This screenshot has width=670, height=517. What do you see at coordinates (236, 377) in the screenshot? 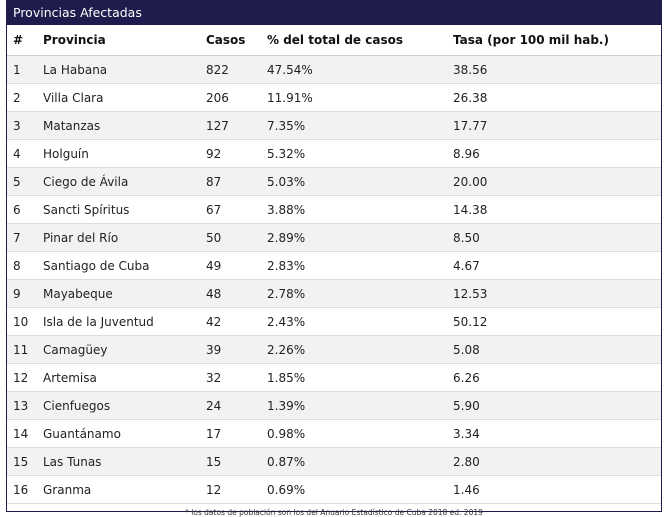
I see `cell-casos: 32` at bounding box center [236, 377].